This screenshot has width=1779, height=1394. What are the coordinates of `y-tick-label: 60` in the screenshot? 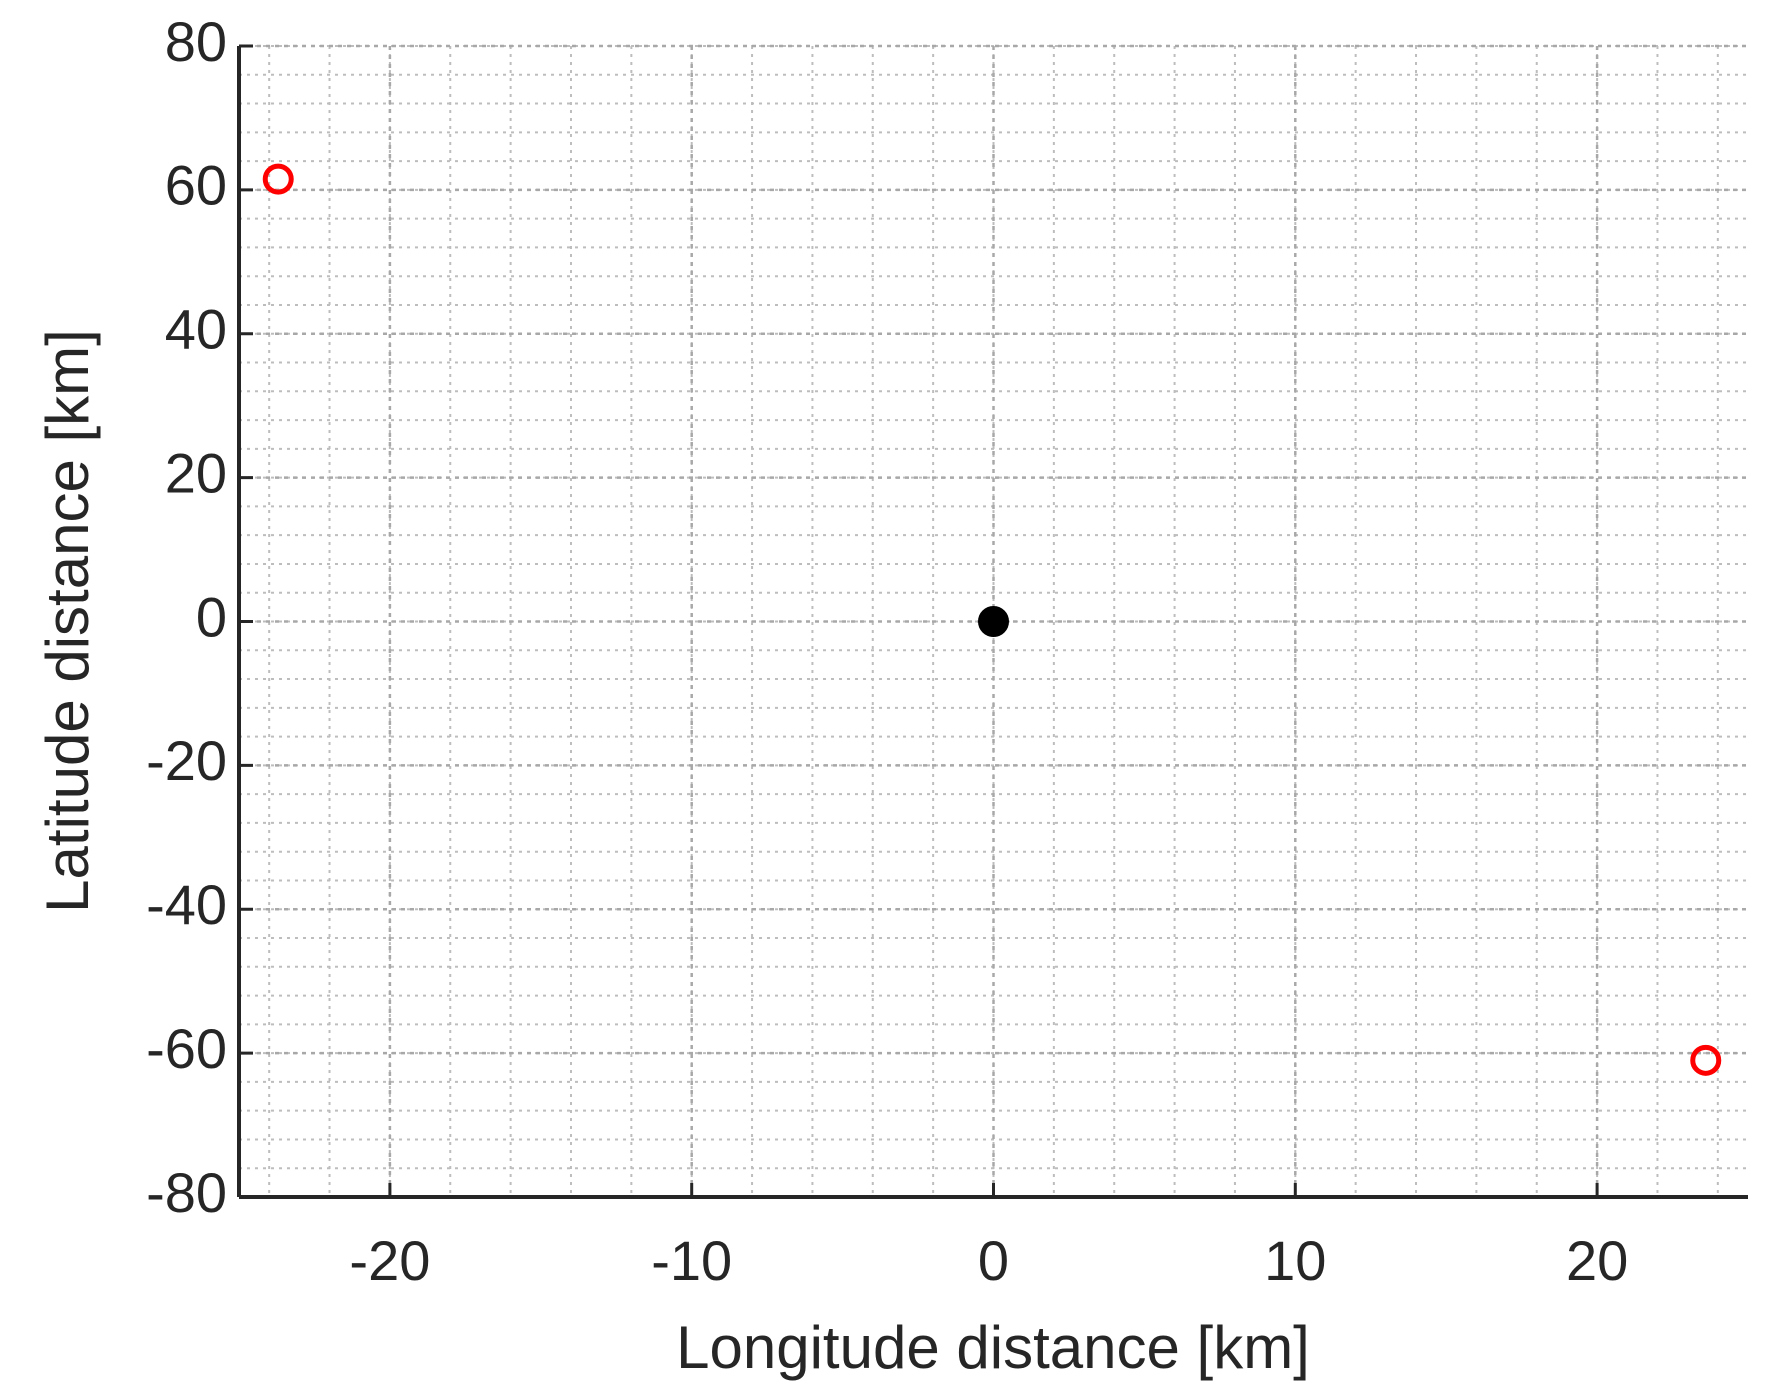 It's located at (196, 185).